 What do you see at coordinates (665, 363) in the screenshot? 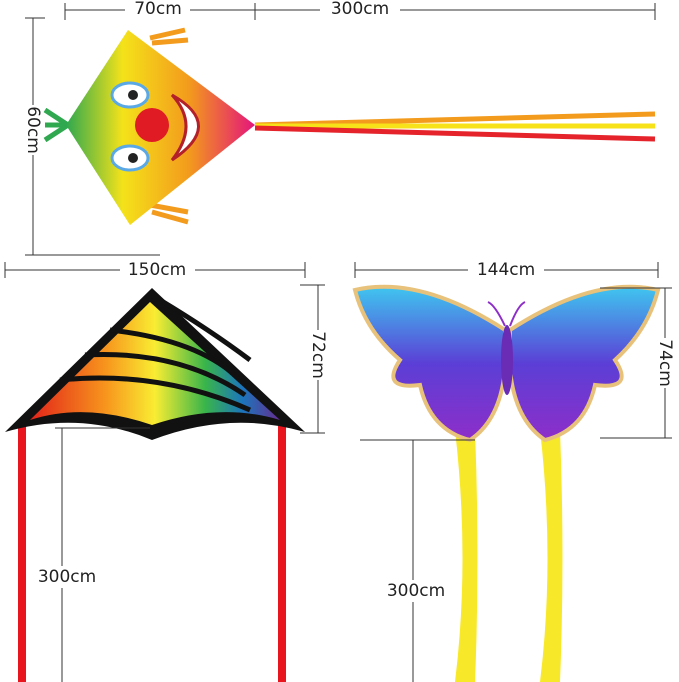
I see `height-label: 74cm` at bounding box center [665, 363].